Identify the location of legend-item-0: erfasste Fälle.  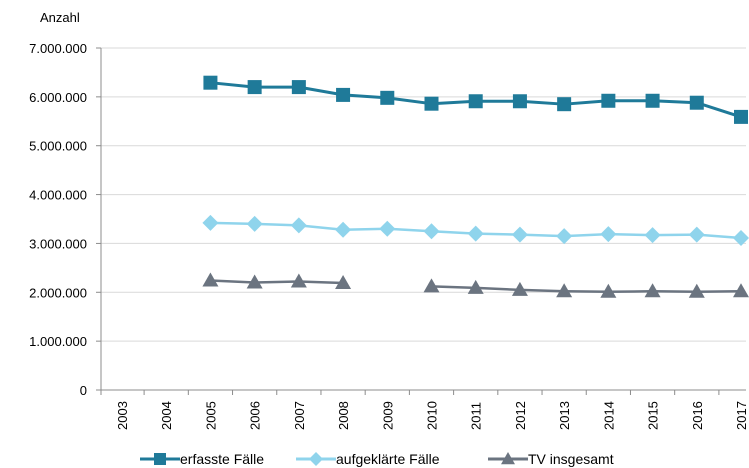
(202, 459).